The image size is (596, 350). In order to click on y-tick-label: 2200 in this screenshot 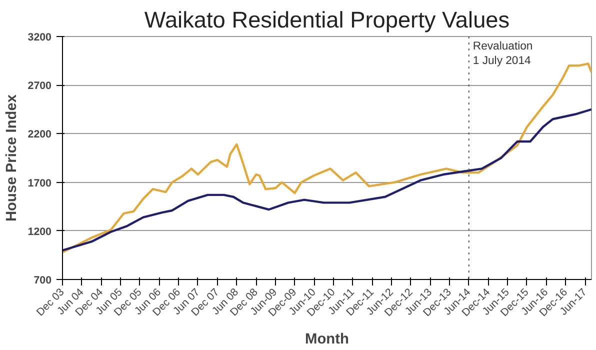, I will do `click(40, 134)`.